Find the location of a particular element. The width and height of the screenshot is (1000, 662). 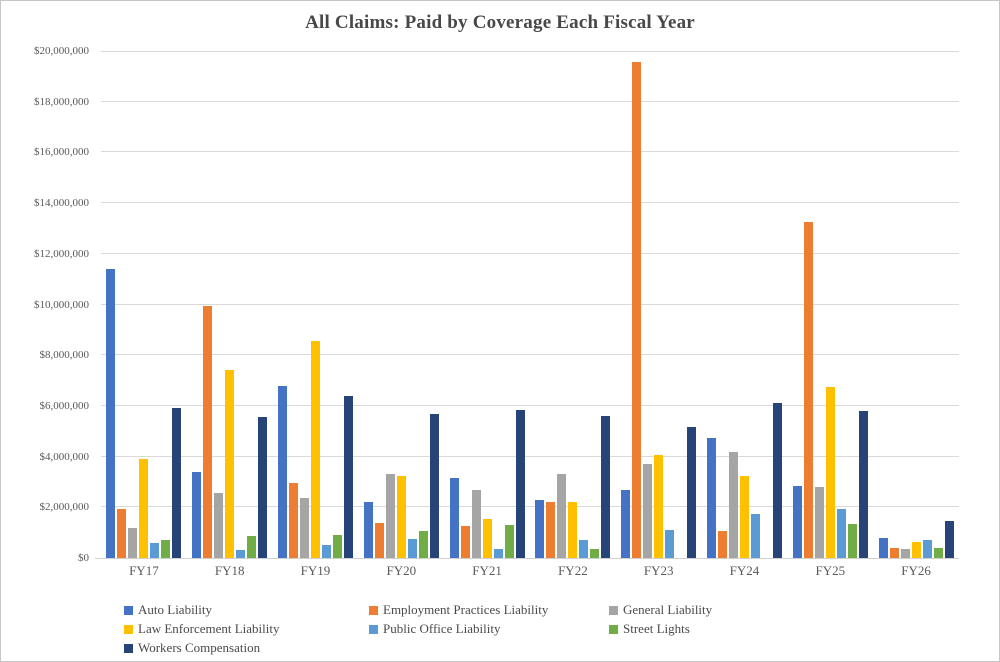

legend-label: Employment Practices Liability is located at coordinates (466, 609).